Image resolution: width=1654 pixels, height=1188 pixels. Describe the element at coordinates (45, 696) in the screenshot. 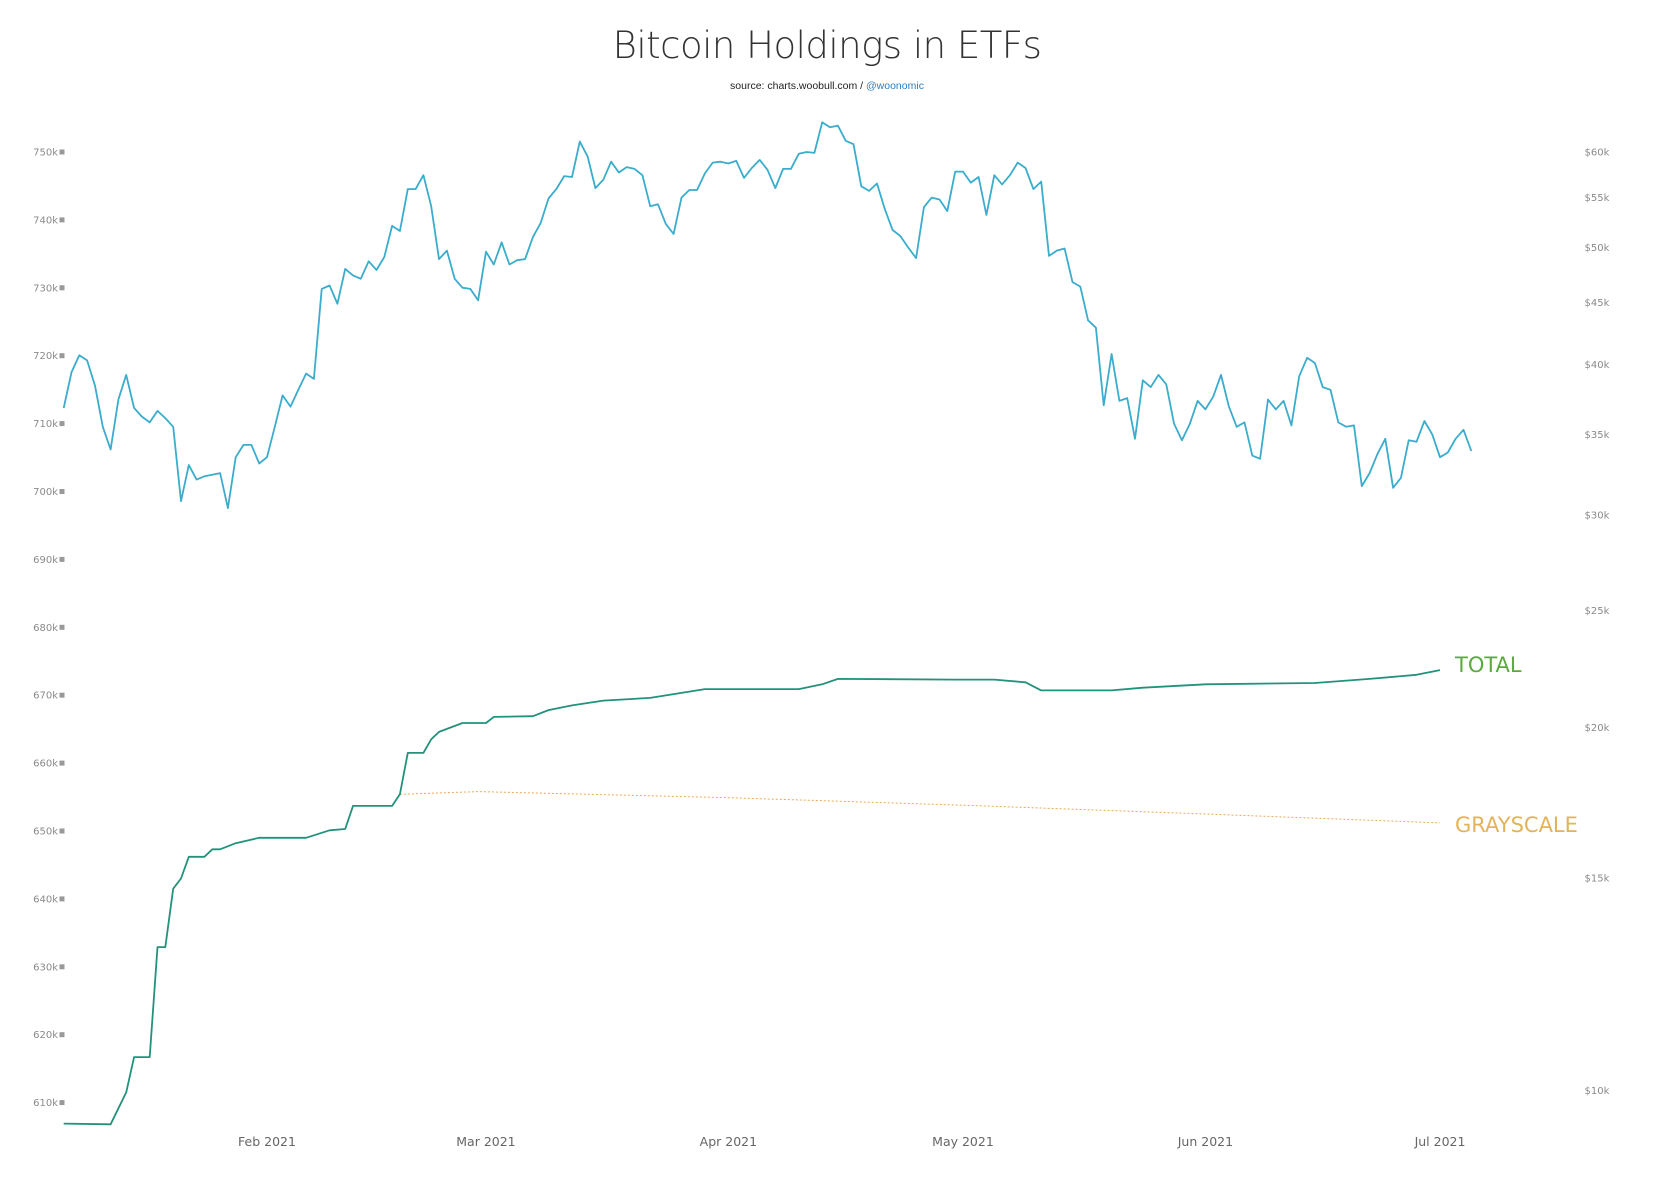

I see `left-tick-label: 670k` at that location.